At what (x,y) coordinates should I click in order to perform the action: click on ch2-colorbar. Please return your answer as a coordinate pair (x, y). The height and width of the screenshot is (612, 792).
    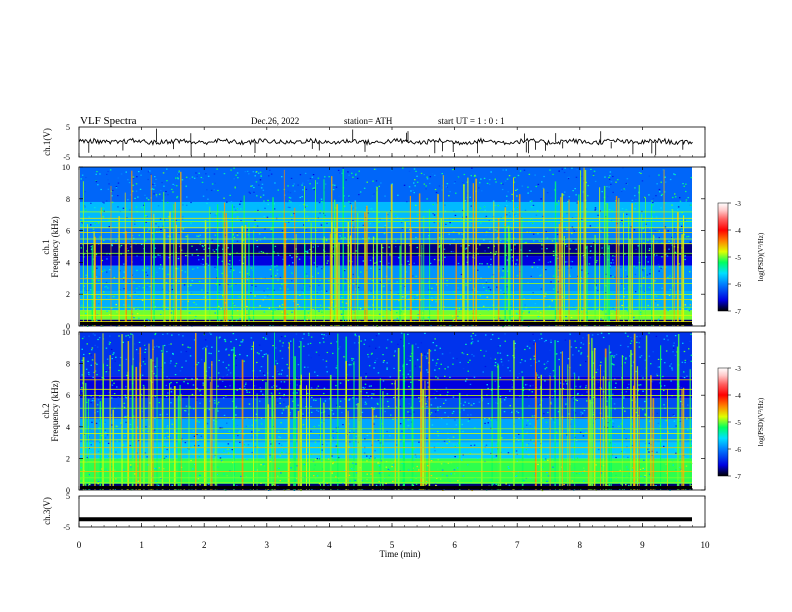
    Looking at the image, I should click on (723, 422).